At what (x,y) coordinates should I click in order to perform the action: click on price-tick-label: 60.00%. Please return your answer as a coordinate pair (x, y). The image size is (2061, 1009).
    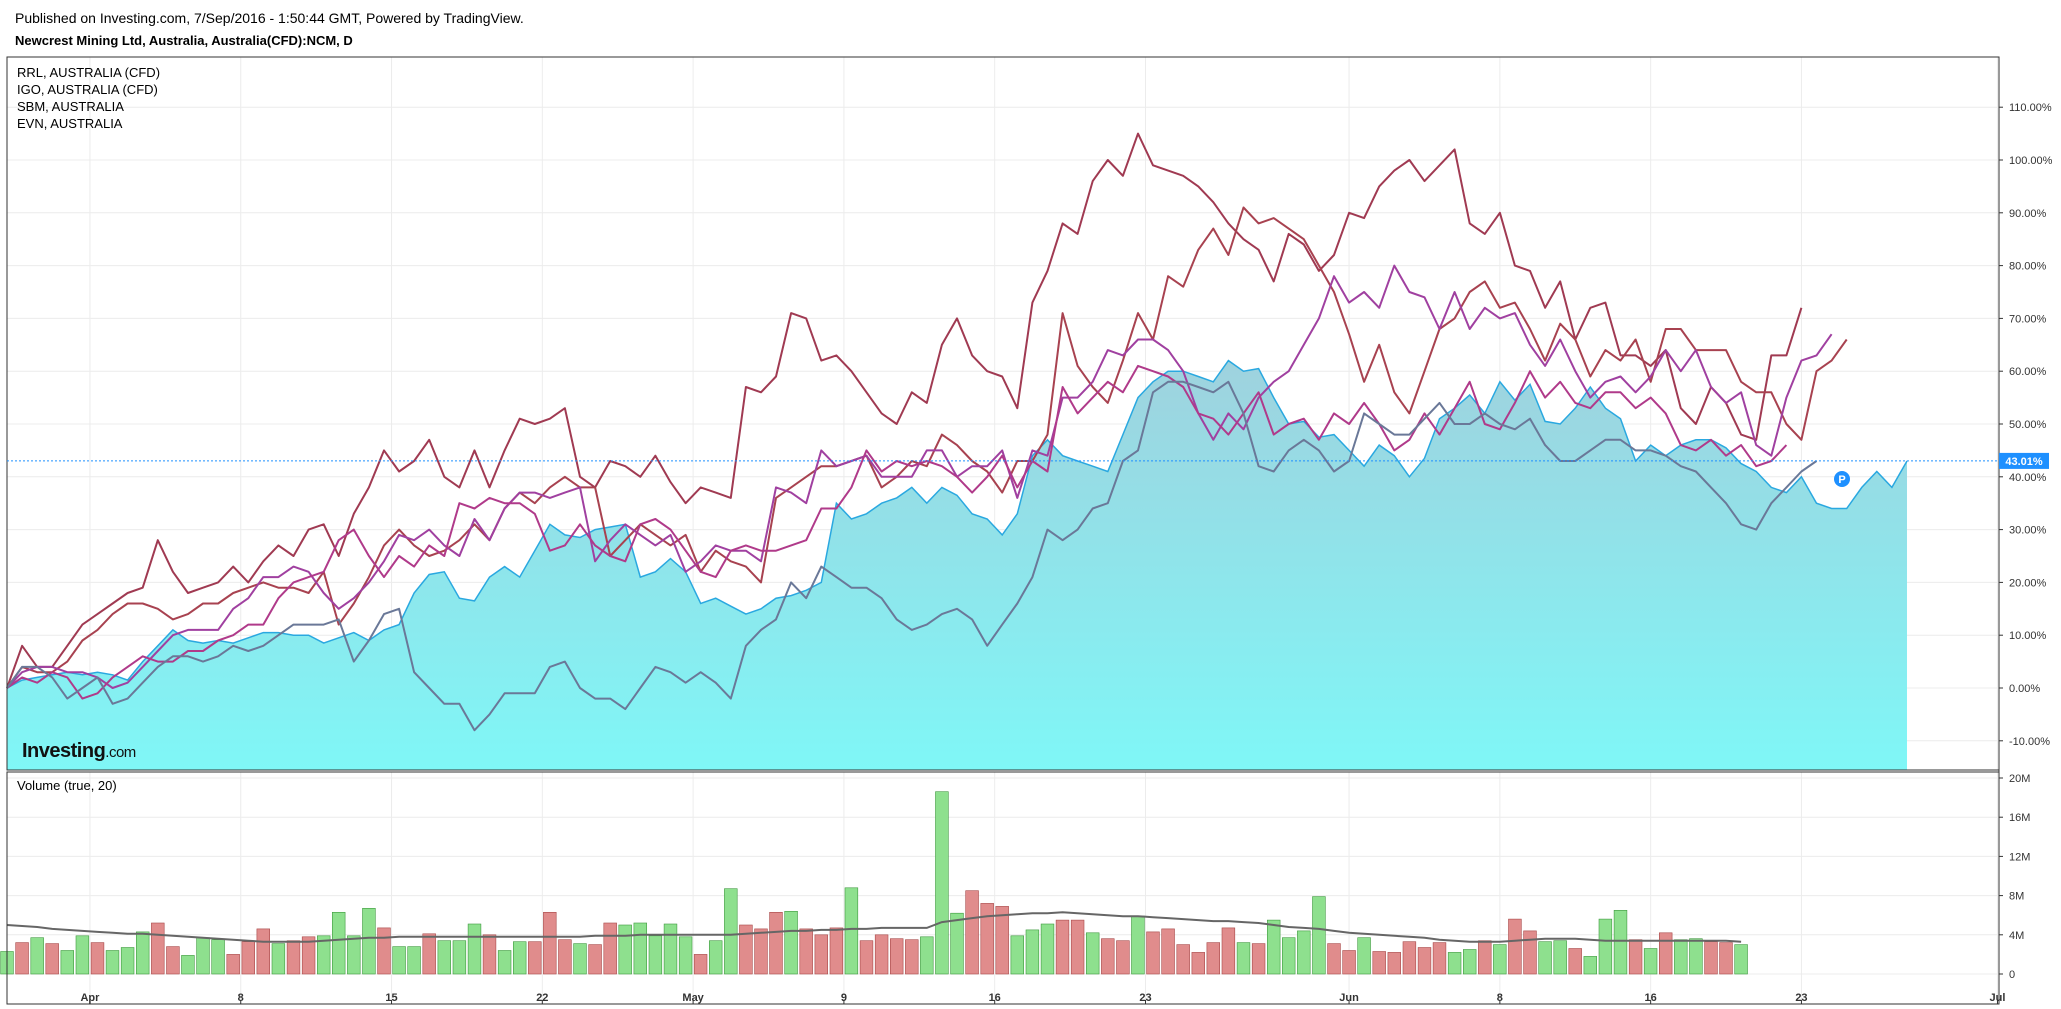
    Looking at the image, I should click on (2028, 372).